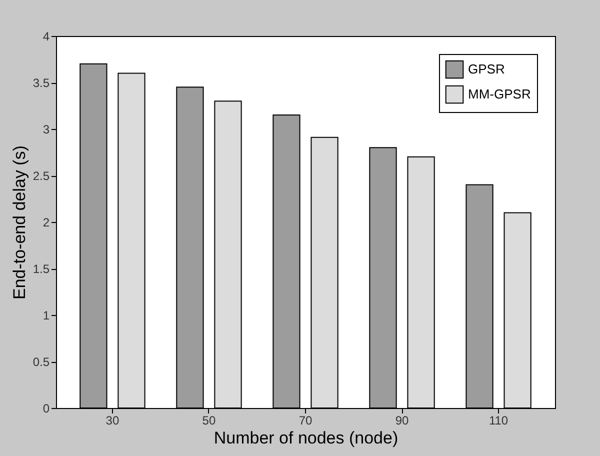 The height and width of the screenshot is (456, 600). I want to click on y-tick-label: 2, so click(46, 223).